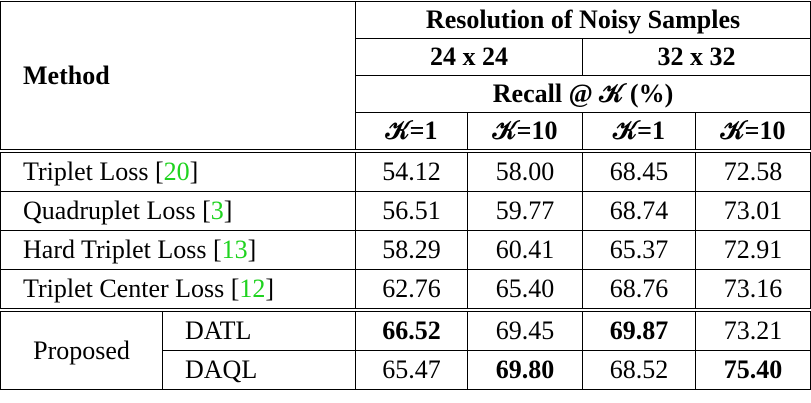 This screenshot has width=811, height=403. Describe the element at coordinates (696, 57) in the screenshot. I see `res-group: 32 x 32` at that location.